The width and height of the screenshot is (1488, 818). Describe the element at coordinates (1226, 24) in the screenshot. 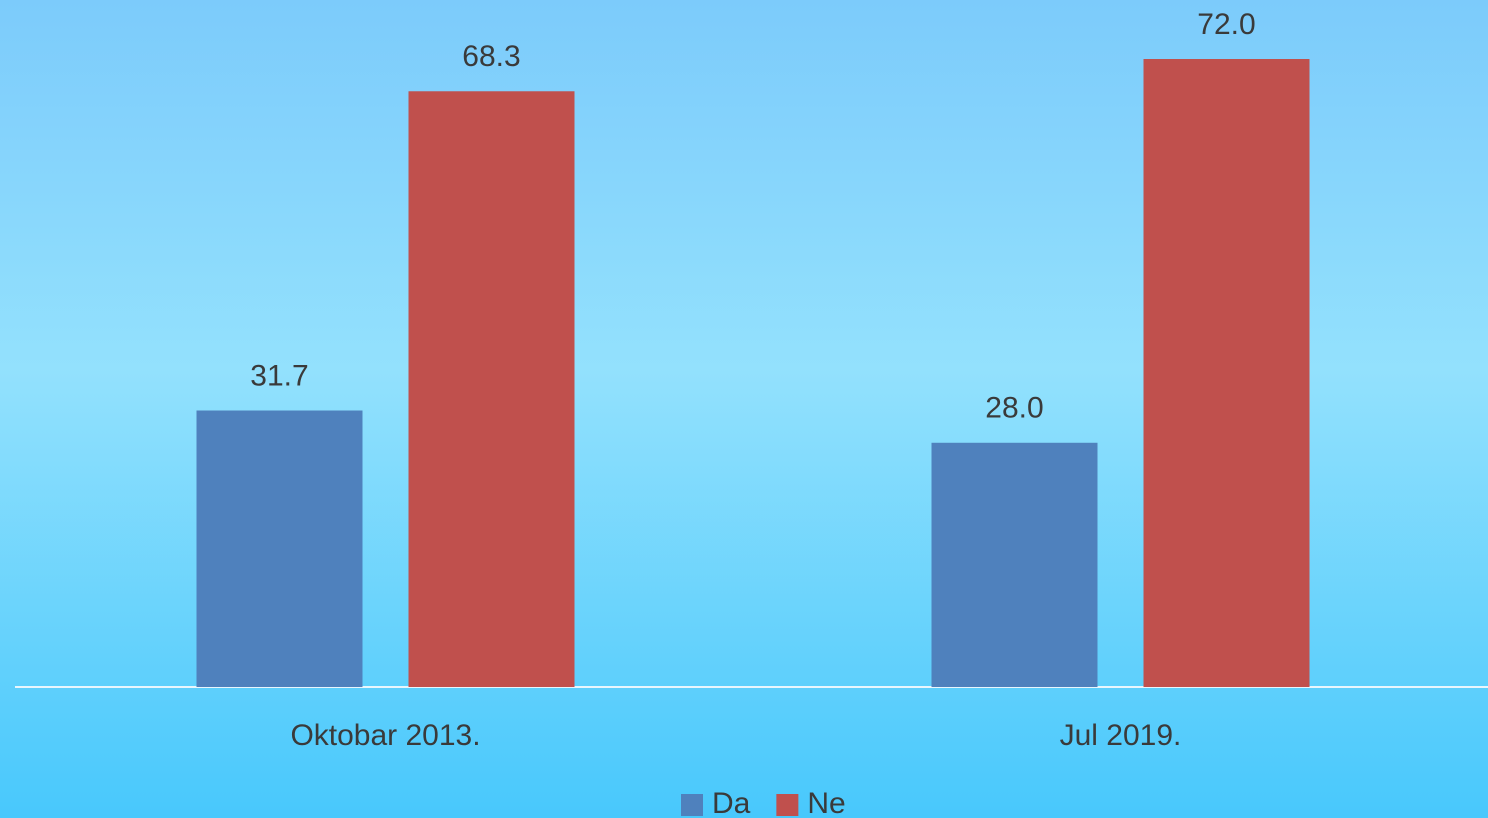

I see `data-label: 72.0` at that location.